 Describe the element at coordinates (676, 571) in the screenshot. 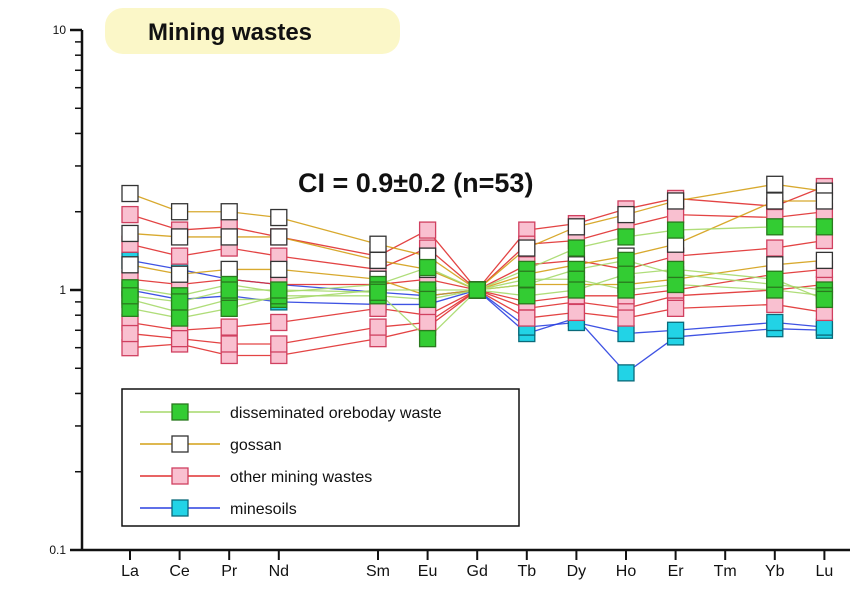

I see `x-tick-label-er: Er` at that location.